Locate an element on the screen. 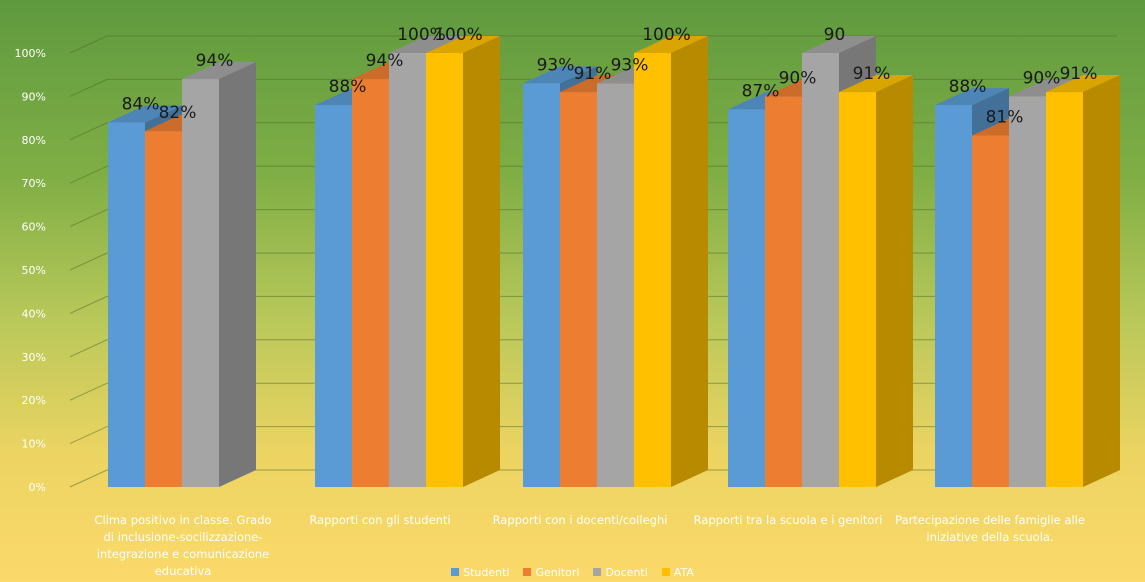  data-label: 84% is located at coordinates (141, 104).